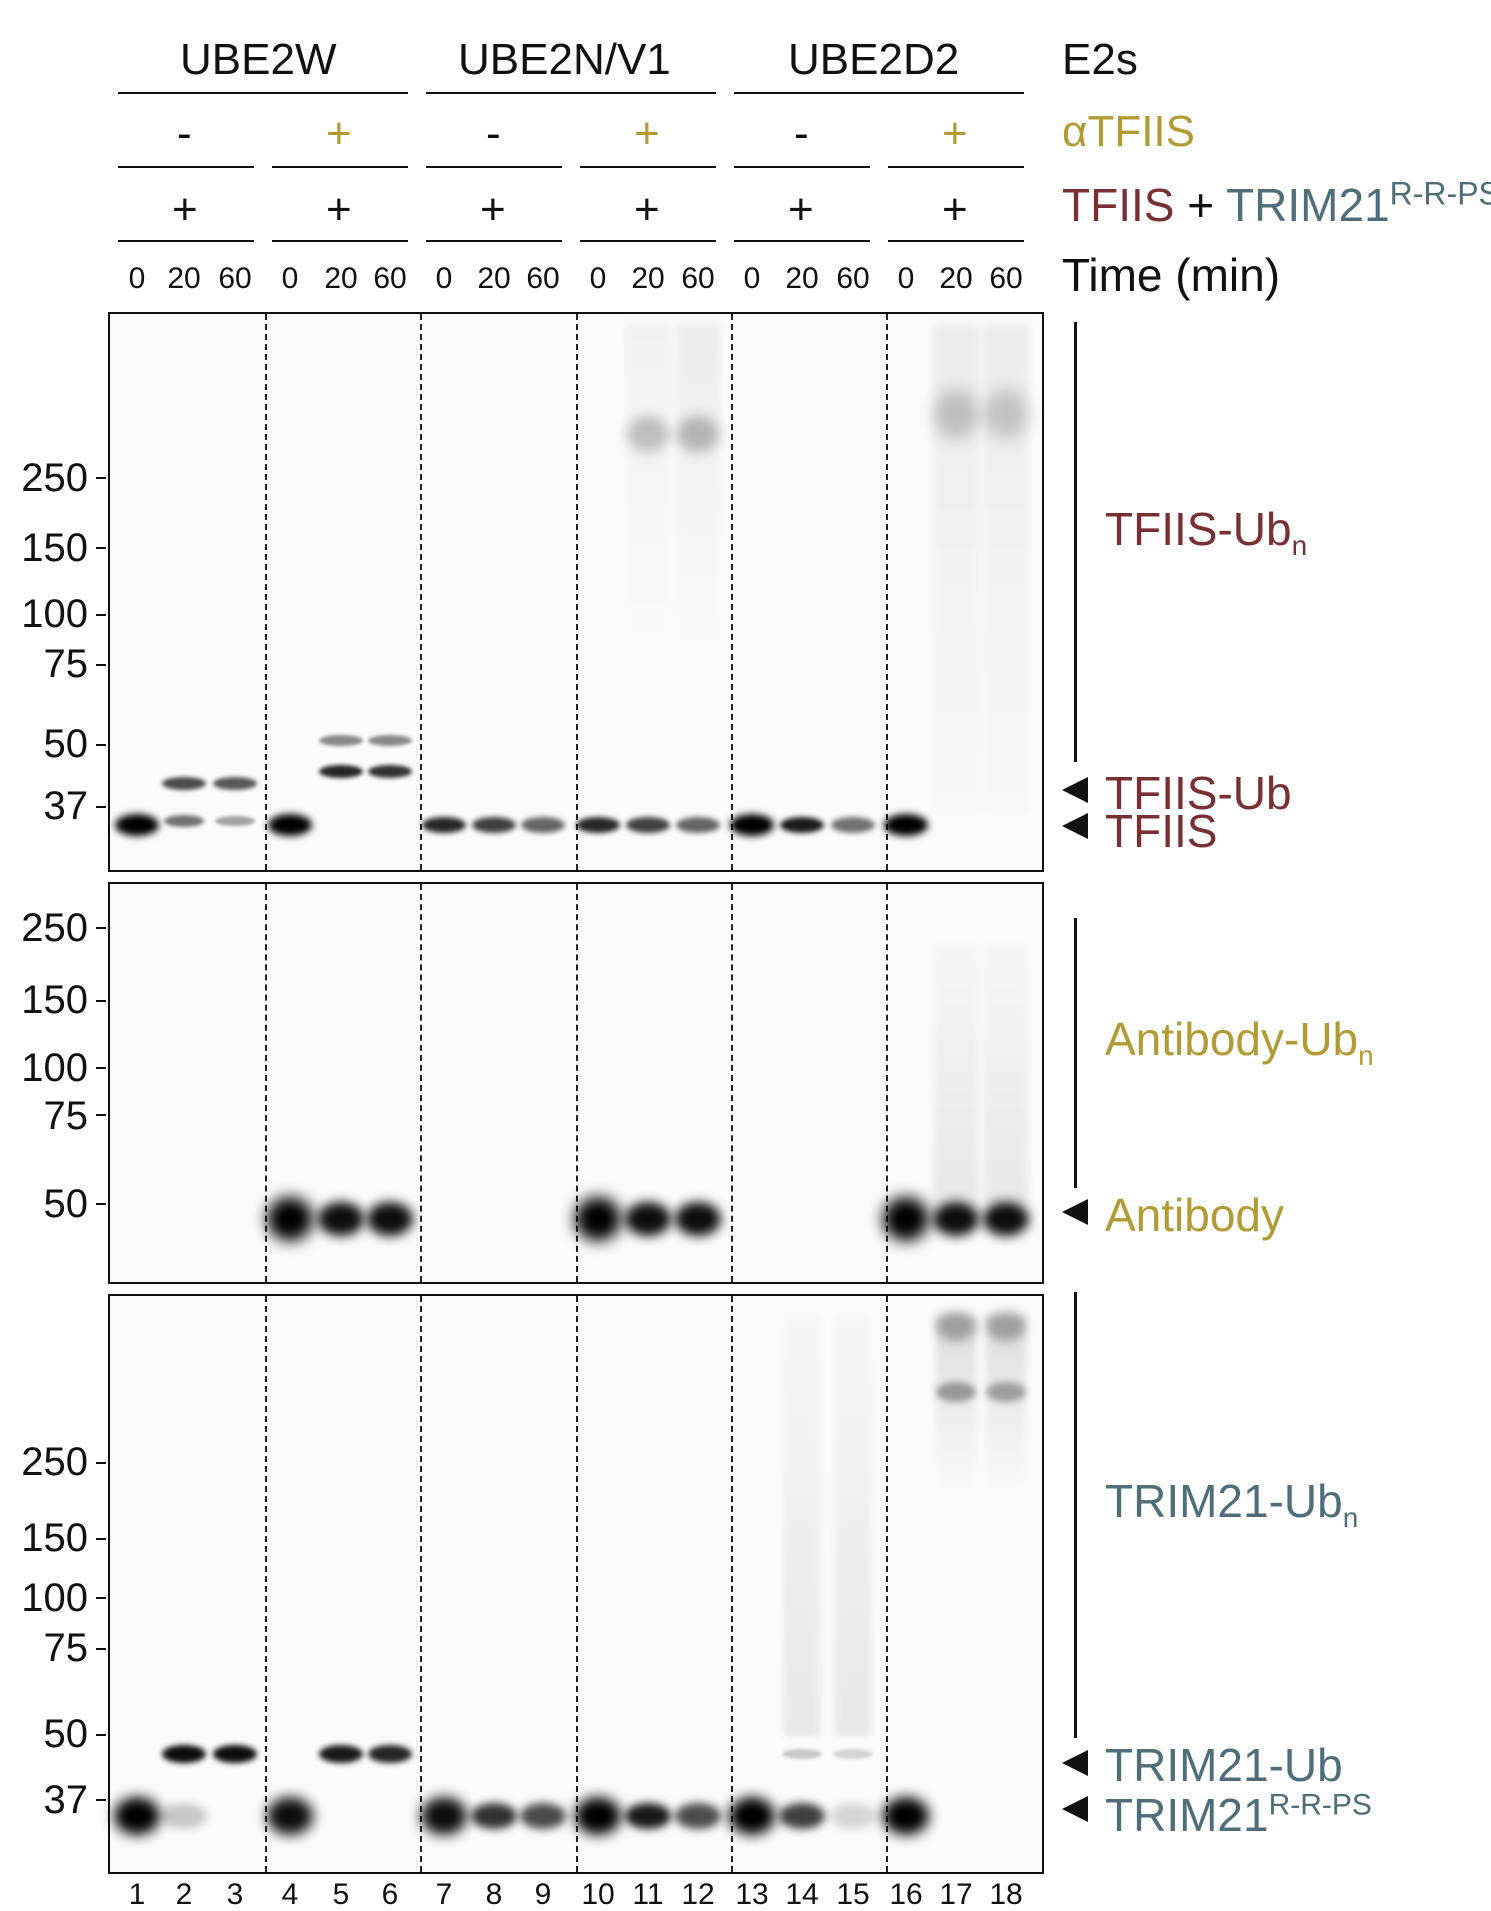 The image size is (1491, 1911). I want to click on trim21-superscript: R-R-PS, so click(1440, 197).